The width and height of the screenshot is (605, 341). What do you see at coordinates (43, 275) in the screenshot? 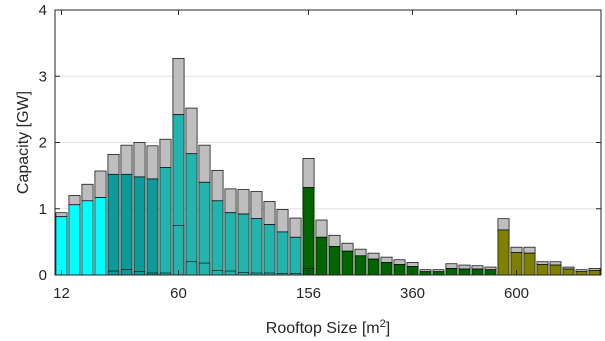
I see `y-tick-label: 0` at bounding box center [43, 275].